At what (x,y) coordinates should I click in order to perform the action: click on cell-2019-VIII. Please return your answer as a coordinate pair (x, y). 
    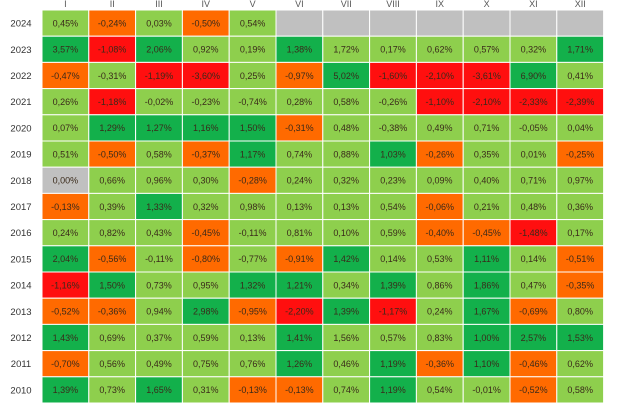
    Looking at the image, I should click on (393, 154).